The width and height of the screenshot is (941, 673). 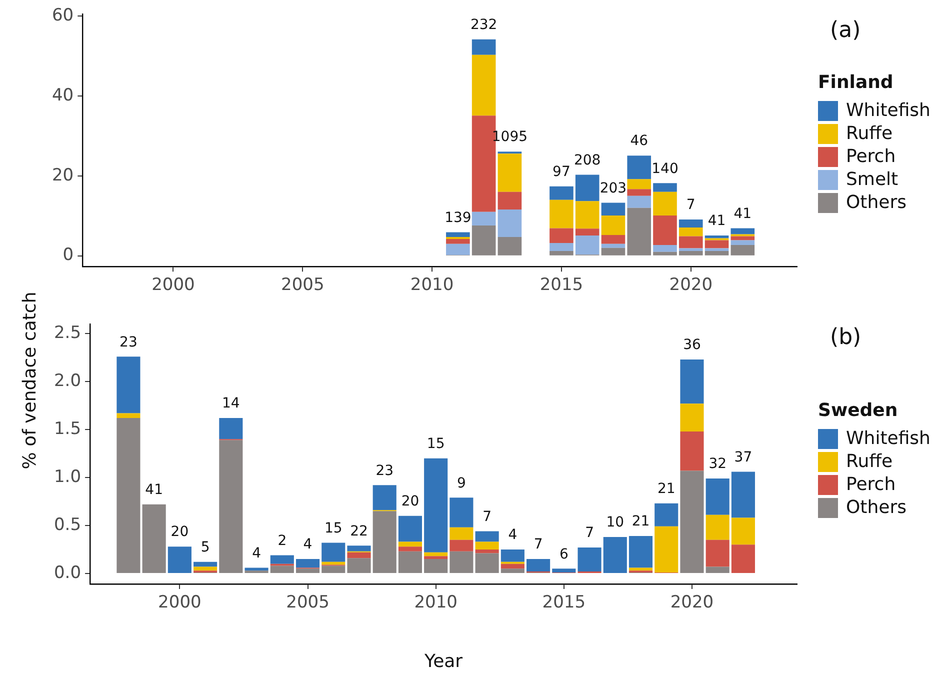 I want to click on annotation: 208, so click(x=587, y=160).